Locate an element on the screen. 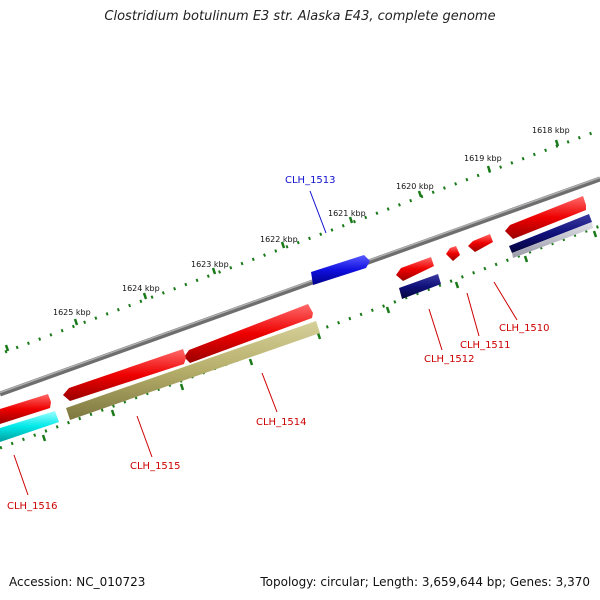 Image resolution: width=600 pixels, height=600 pixels. feature-olive-bar is located at coordinates (193, 370).